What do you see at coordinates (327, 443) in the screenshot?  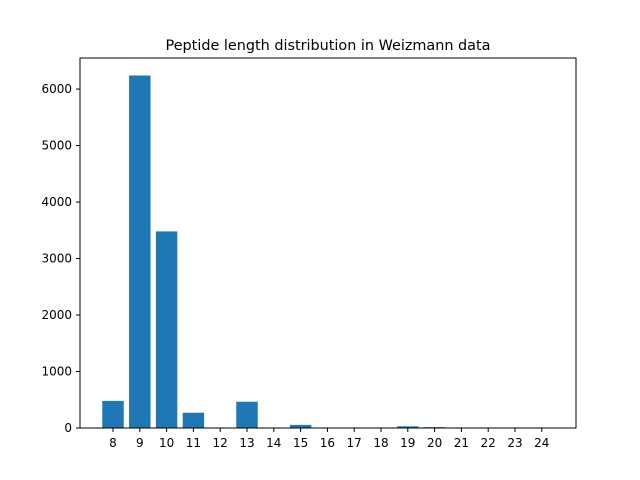 I see `x-tick-label: 16` at bounding box center [327, 443].